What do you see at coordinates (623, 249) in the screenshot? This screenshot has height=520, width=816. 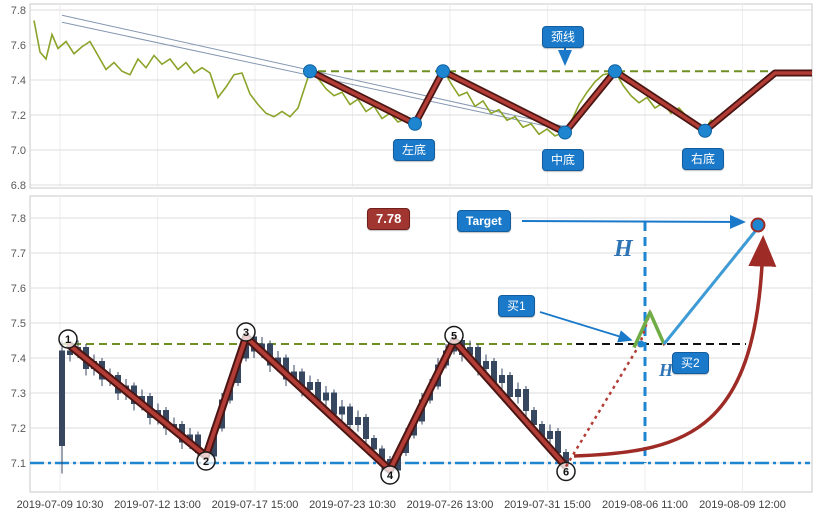 I see `height-label-upper: H` at bounding box center [623, 249].